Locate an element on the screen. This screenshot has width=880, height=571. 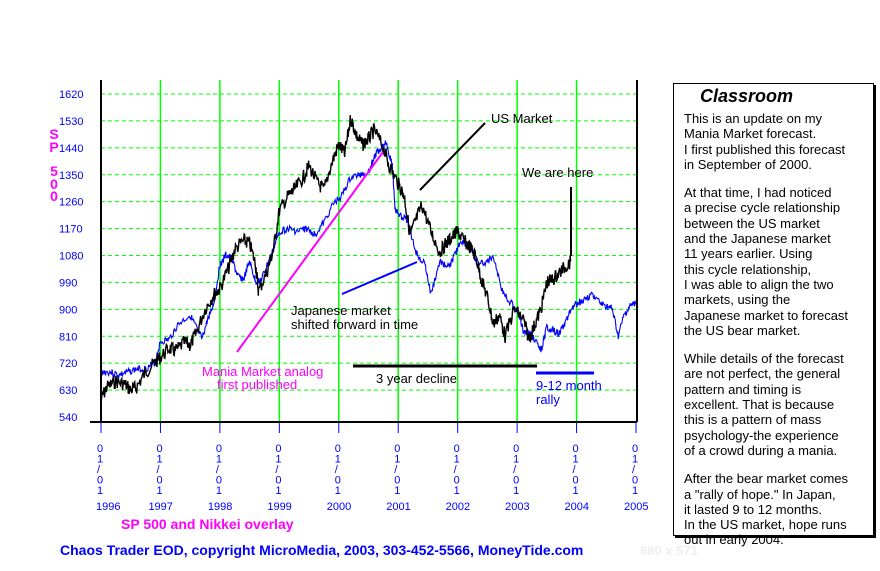
x-tick-label: 2000 is located at coordinates (339, 507).